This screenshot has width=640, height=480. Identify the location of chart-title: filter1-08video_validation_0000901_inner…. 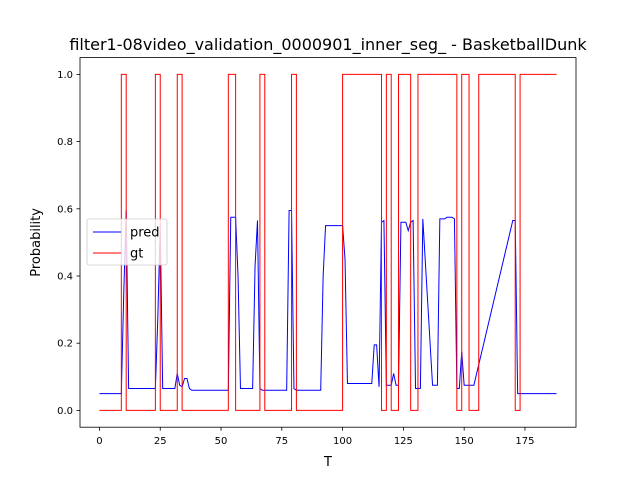
(328, 45).